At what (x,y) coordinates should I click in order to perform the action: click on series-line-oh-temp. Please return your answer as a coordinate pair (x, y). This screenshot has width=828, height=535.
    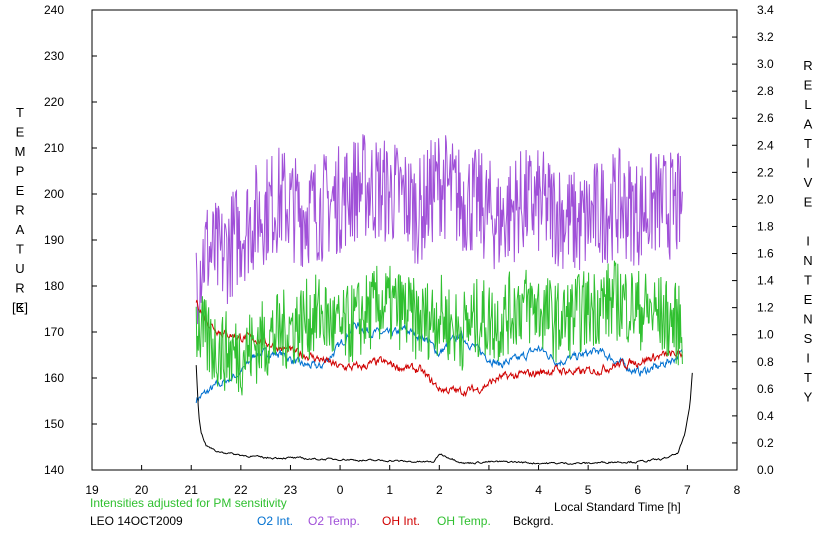
    Looking at the image, I should click on (439, 328).